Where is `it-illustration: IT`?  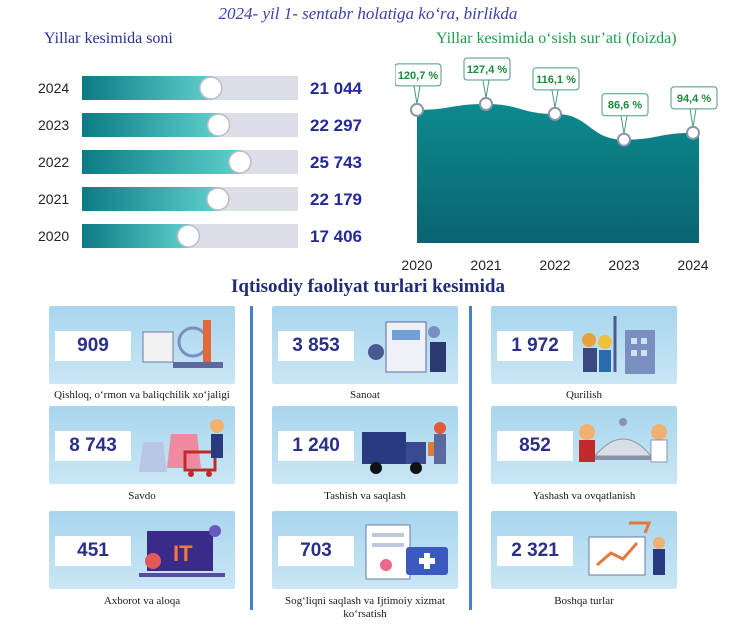 it-illustration: IT is located at coordinates (182, 551).